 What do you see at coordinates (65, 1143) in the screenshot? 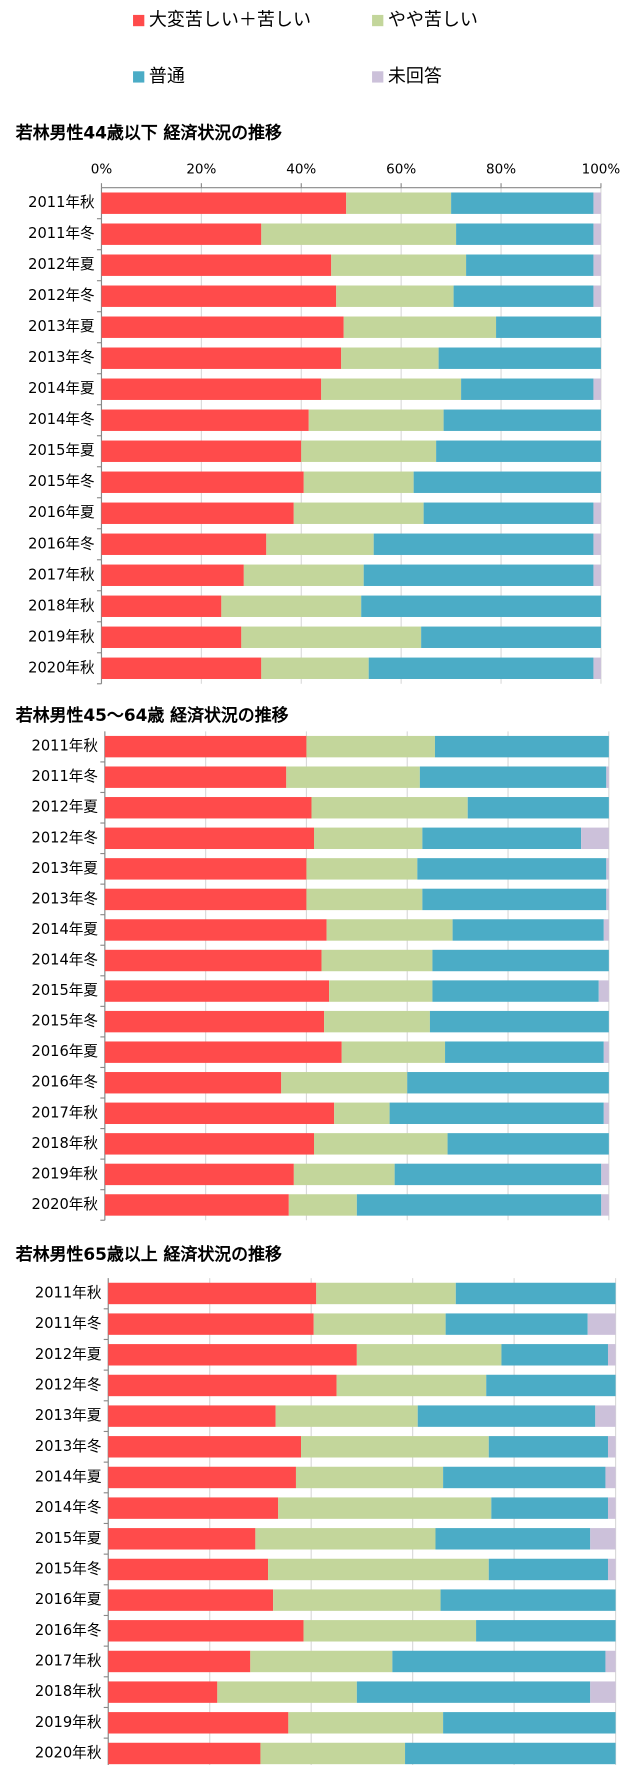
I see `y-tick-label: 2018年秋` at bounding box center [65, 1143].